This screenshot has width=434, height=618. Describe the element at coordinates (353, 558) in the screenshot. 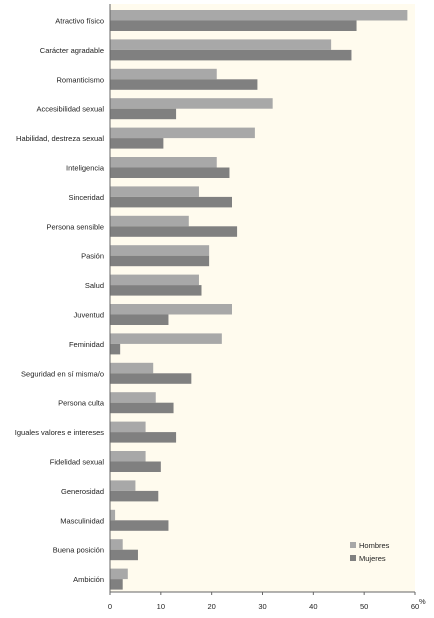

I see `legend-swatch-mujeres` at that location.